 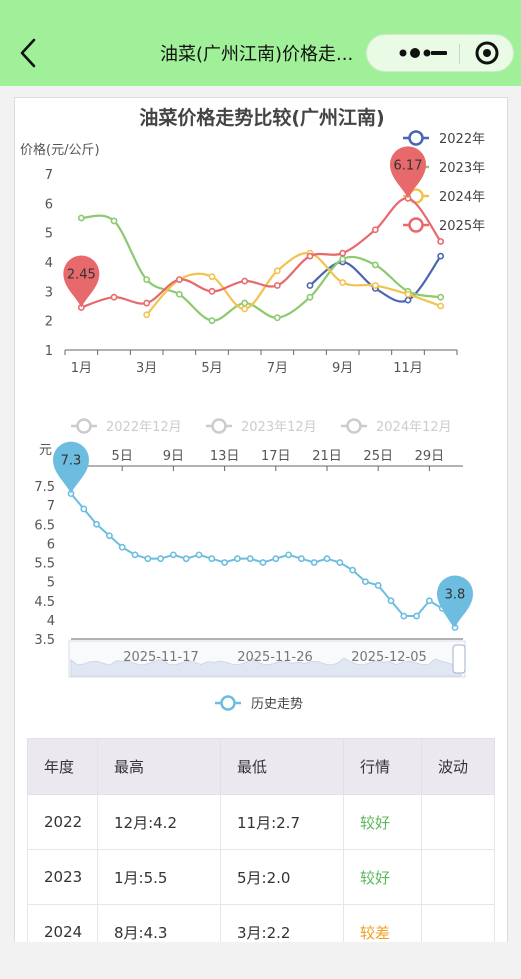 What do you see at coordinates (430, 456) in the screenshot?
I see `x-tick-label: 29日` at bounding box center [430, 456].